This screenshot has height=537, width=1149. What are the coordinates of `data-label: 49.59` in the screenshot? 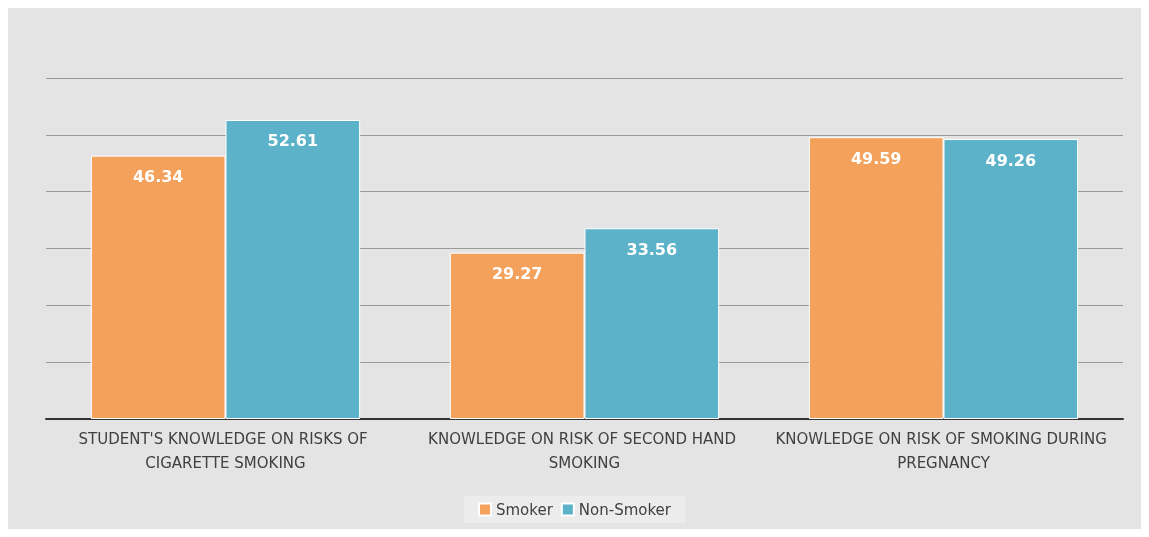 It's located at (876, 158).